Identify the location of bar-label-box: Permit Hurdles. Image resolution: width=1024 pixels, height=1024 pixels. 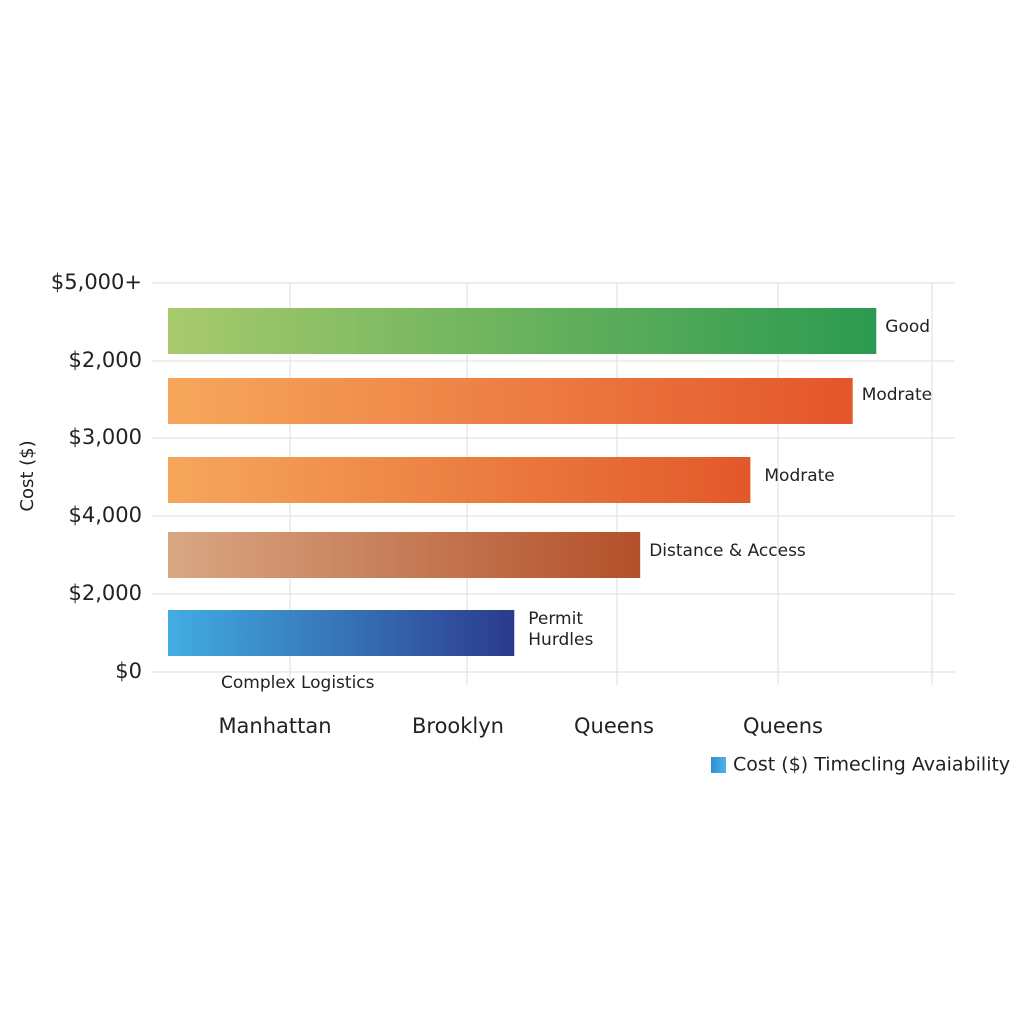
(561, 629).